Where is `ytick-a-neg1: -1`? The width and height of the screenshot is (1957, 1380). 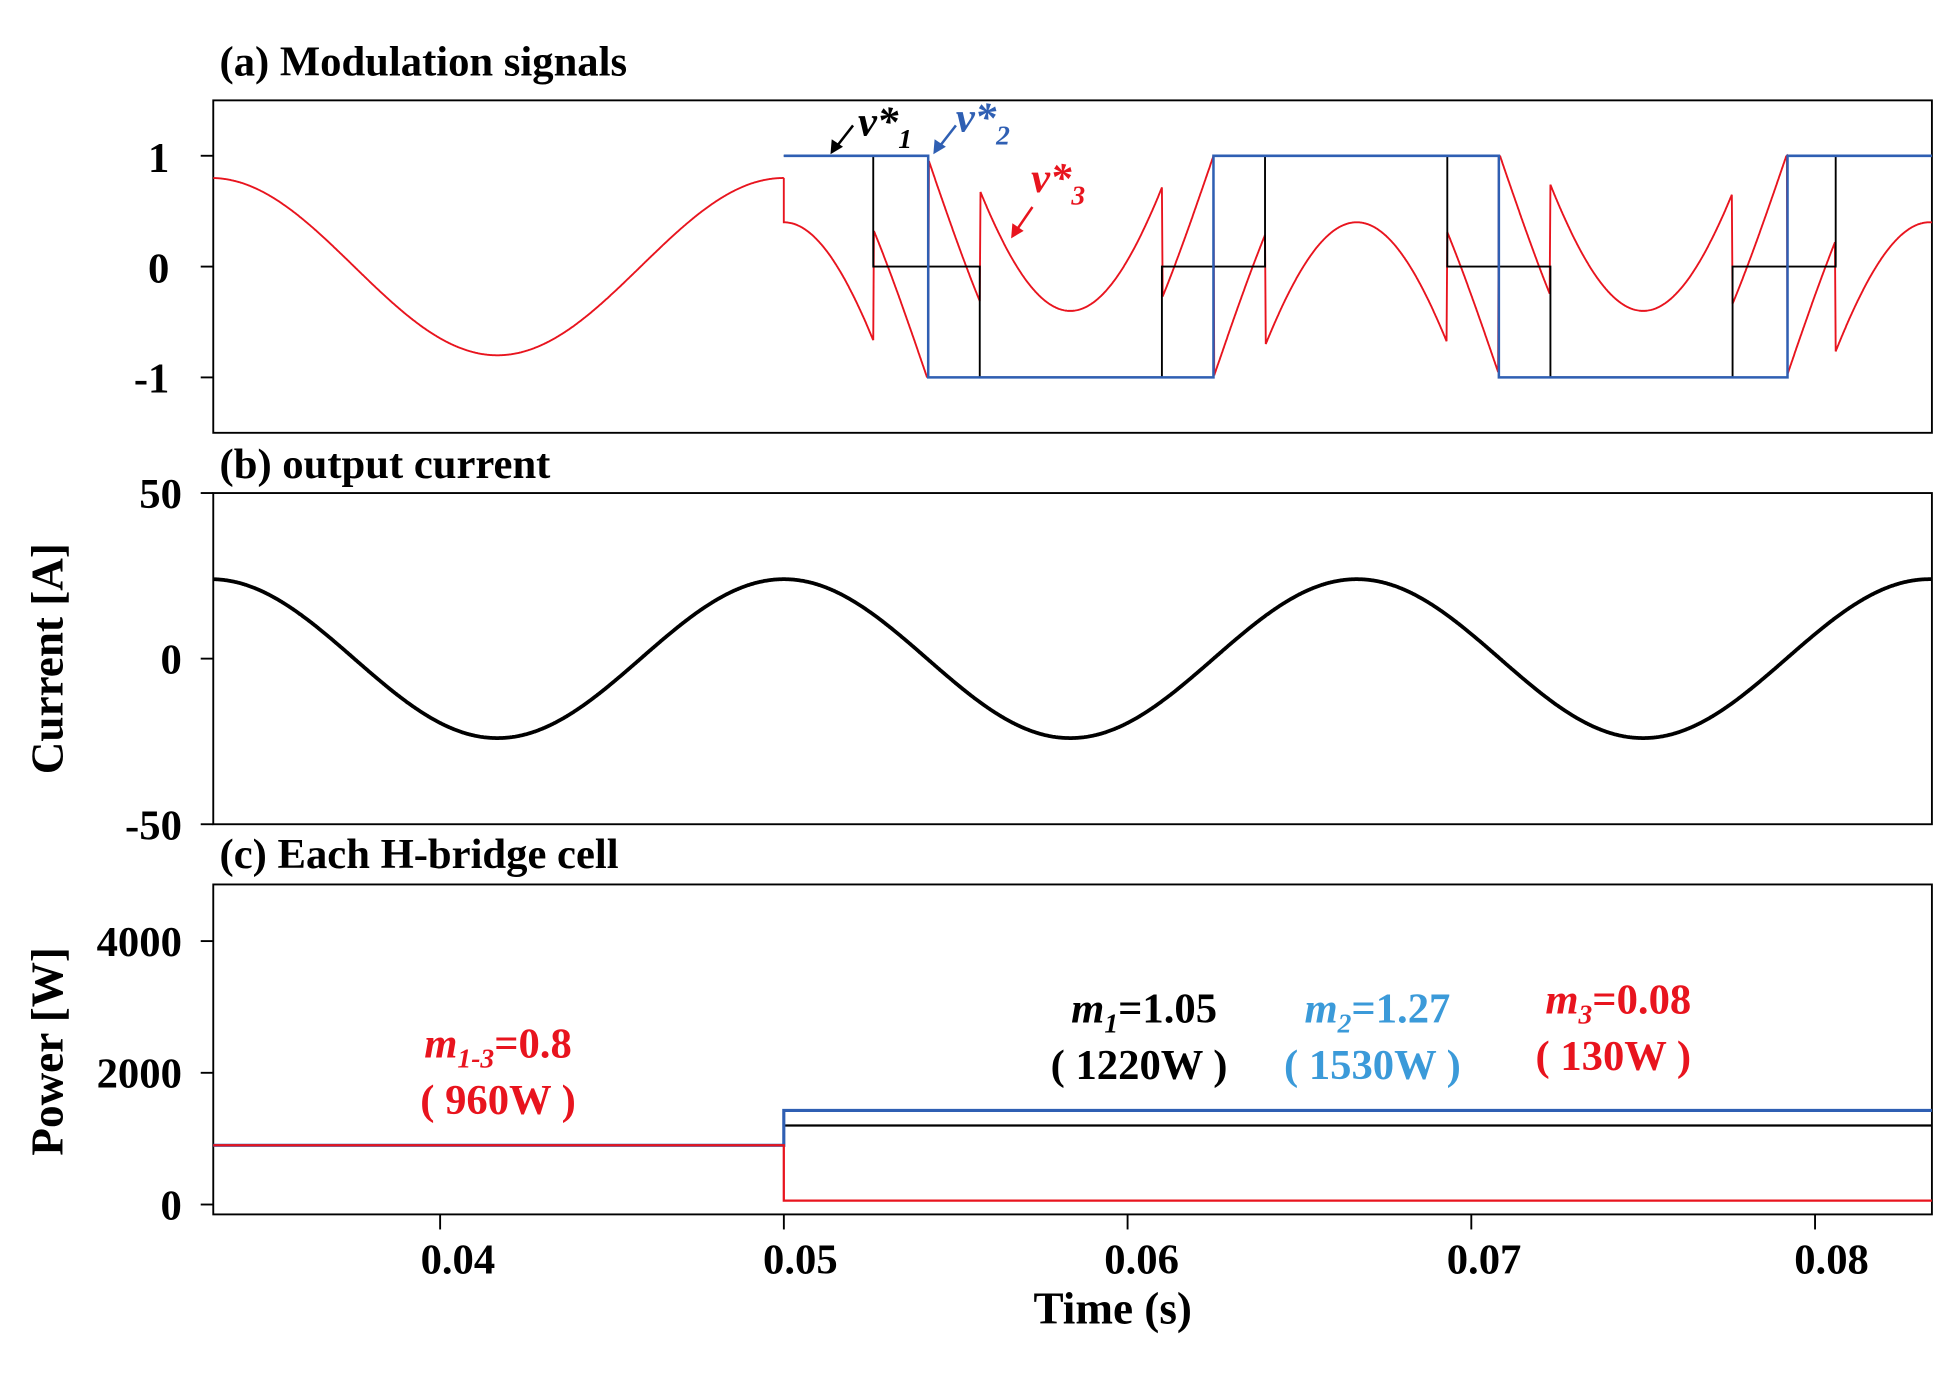
ytick-a-neg1: -1 is located at coordinates (152, 379).